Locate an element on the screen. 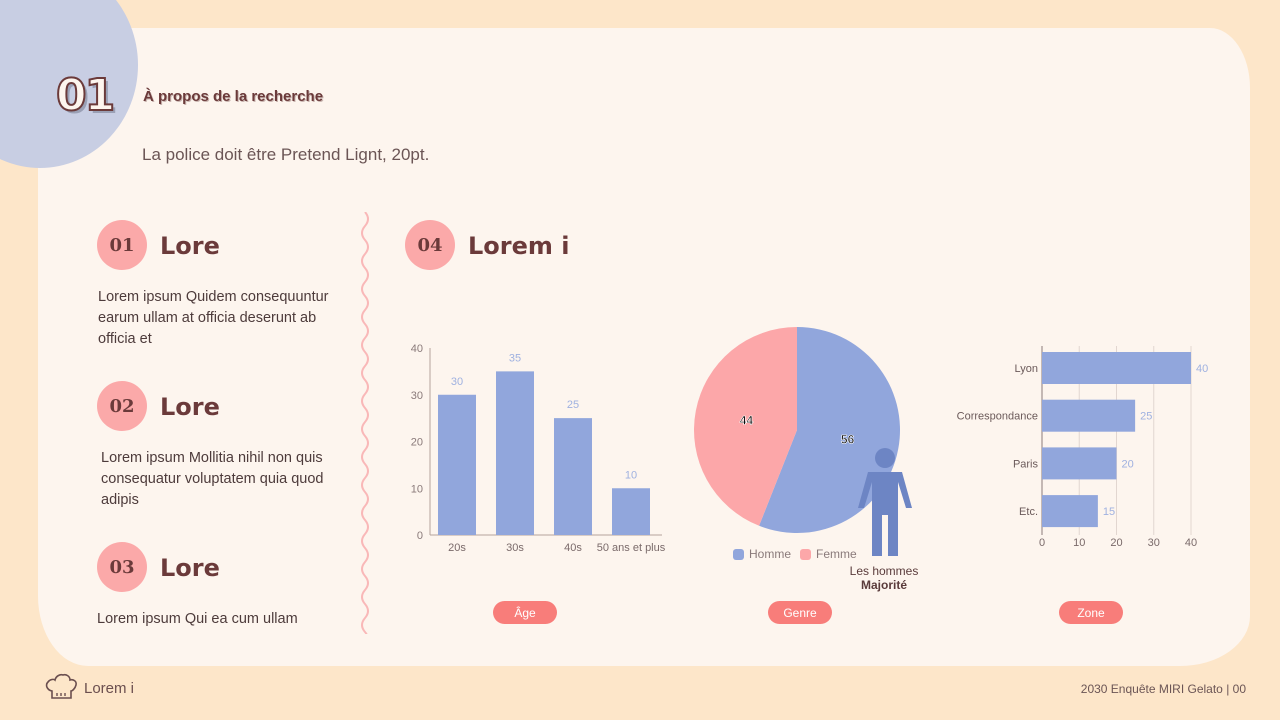 The image size is (1280, 720). zone-bar-label: 15 is located at coordinates (1109, 512).